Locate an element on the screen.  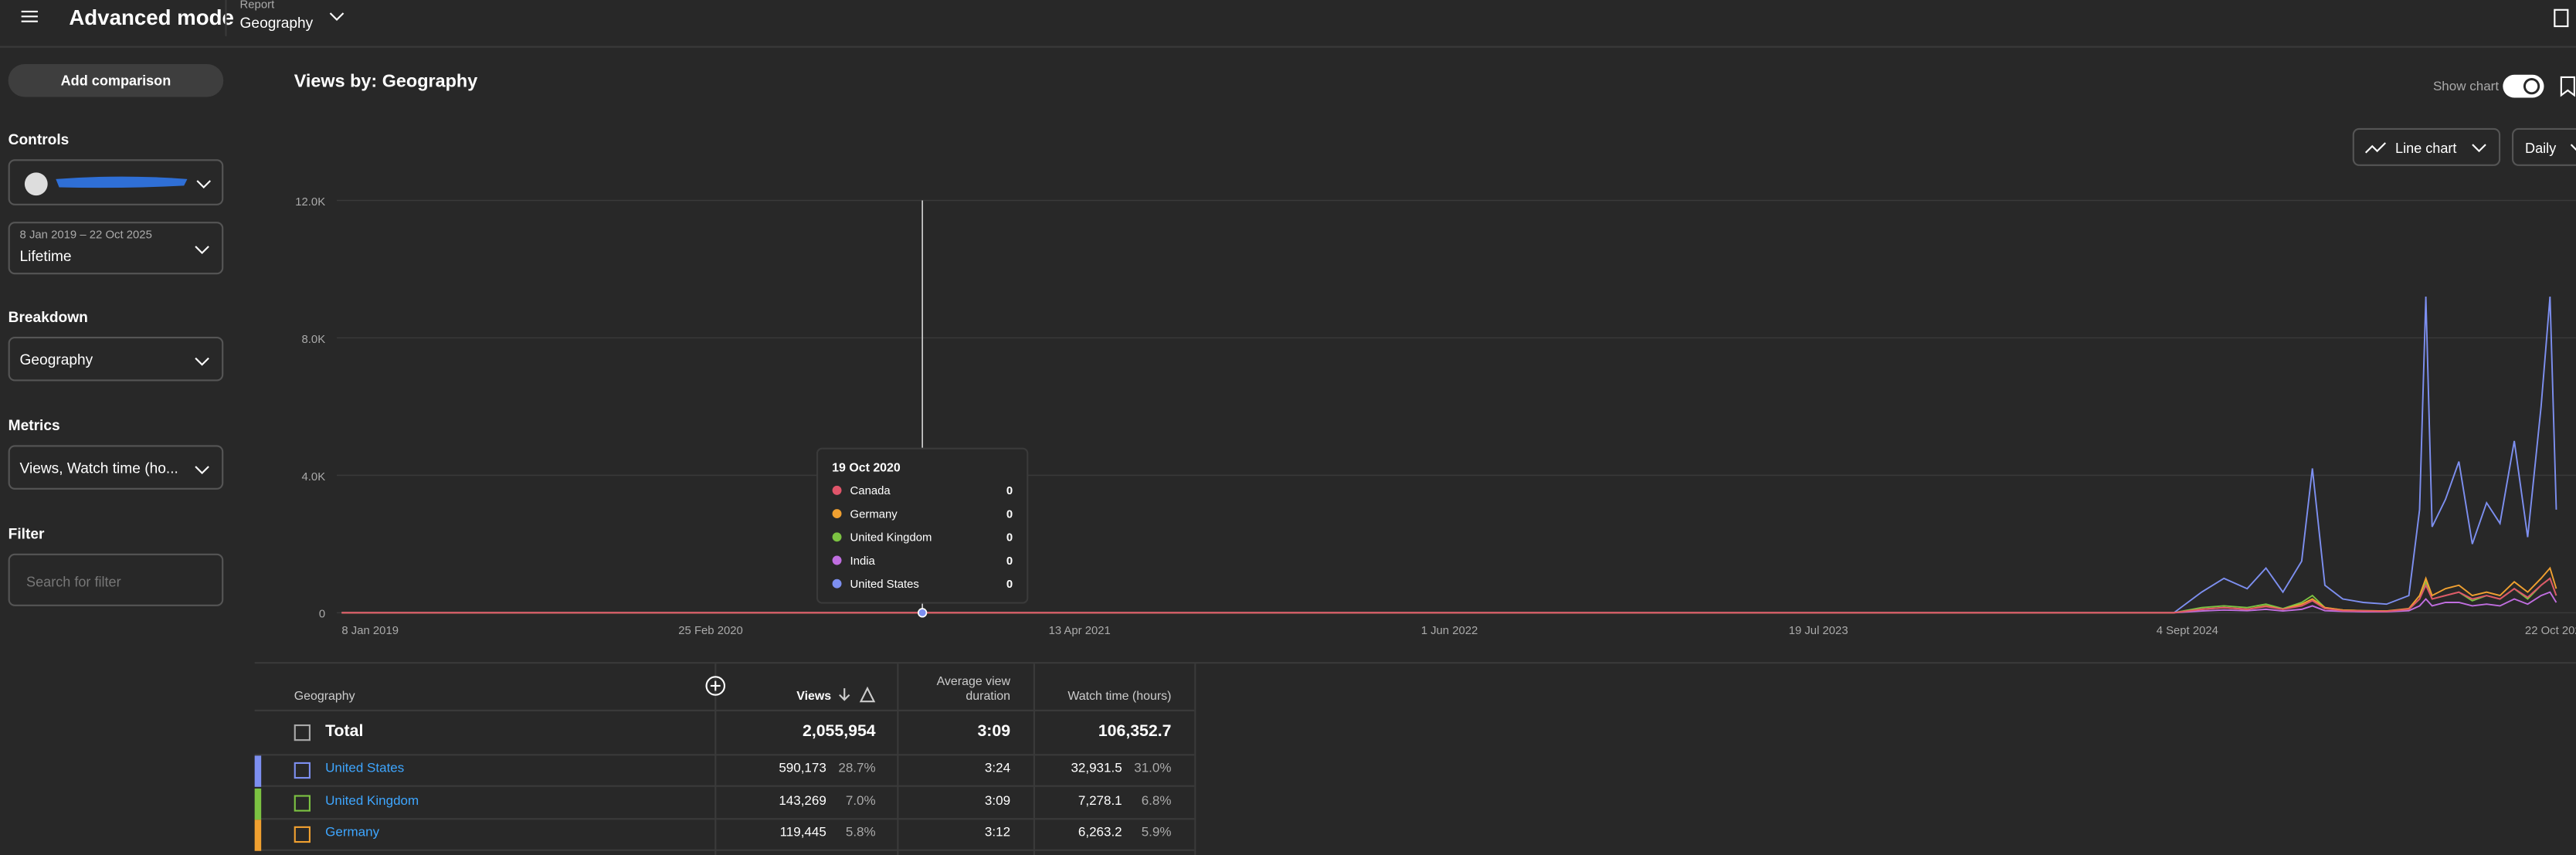
period: Lifetime is located at coordinates (45, 256).